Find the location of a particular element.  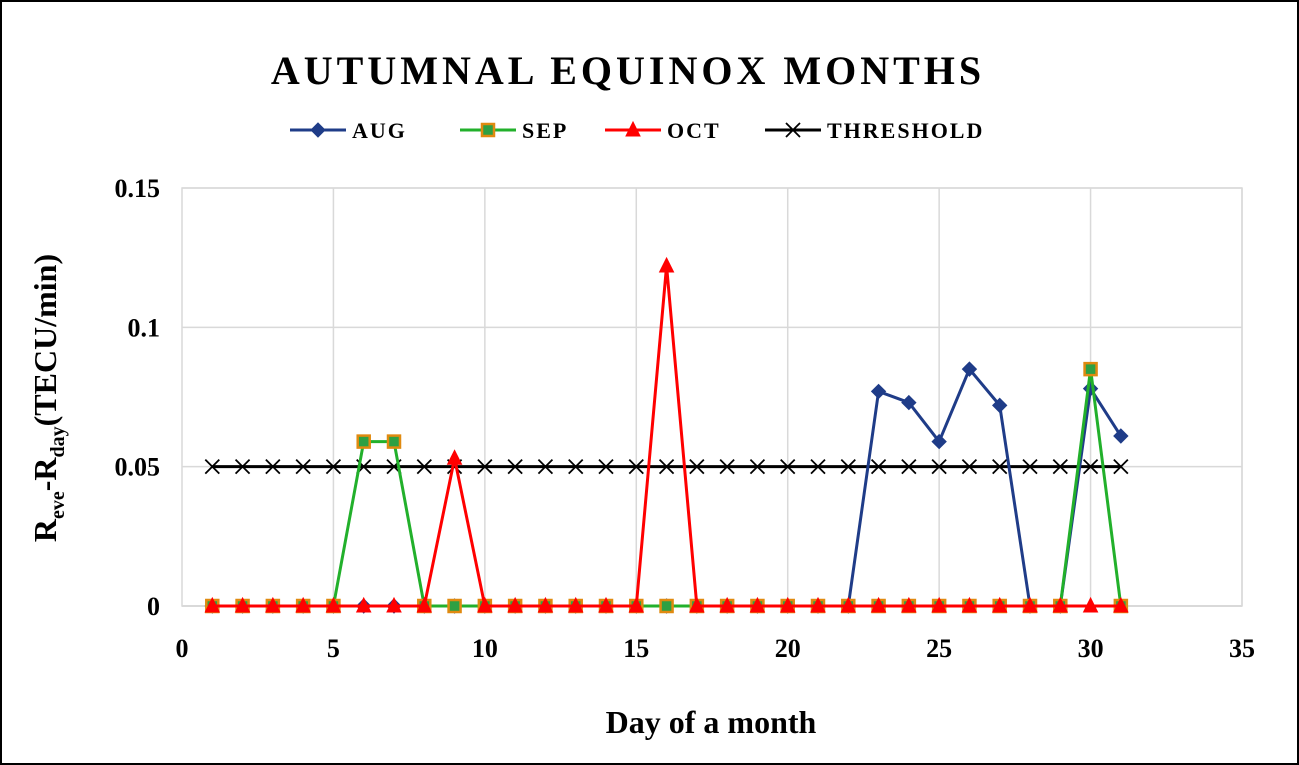

legend-marker-aug is located at coordinates (318, 130).